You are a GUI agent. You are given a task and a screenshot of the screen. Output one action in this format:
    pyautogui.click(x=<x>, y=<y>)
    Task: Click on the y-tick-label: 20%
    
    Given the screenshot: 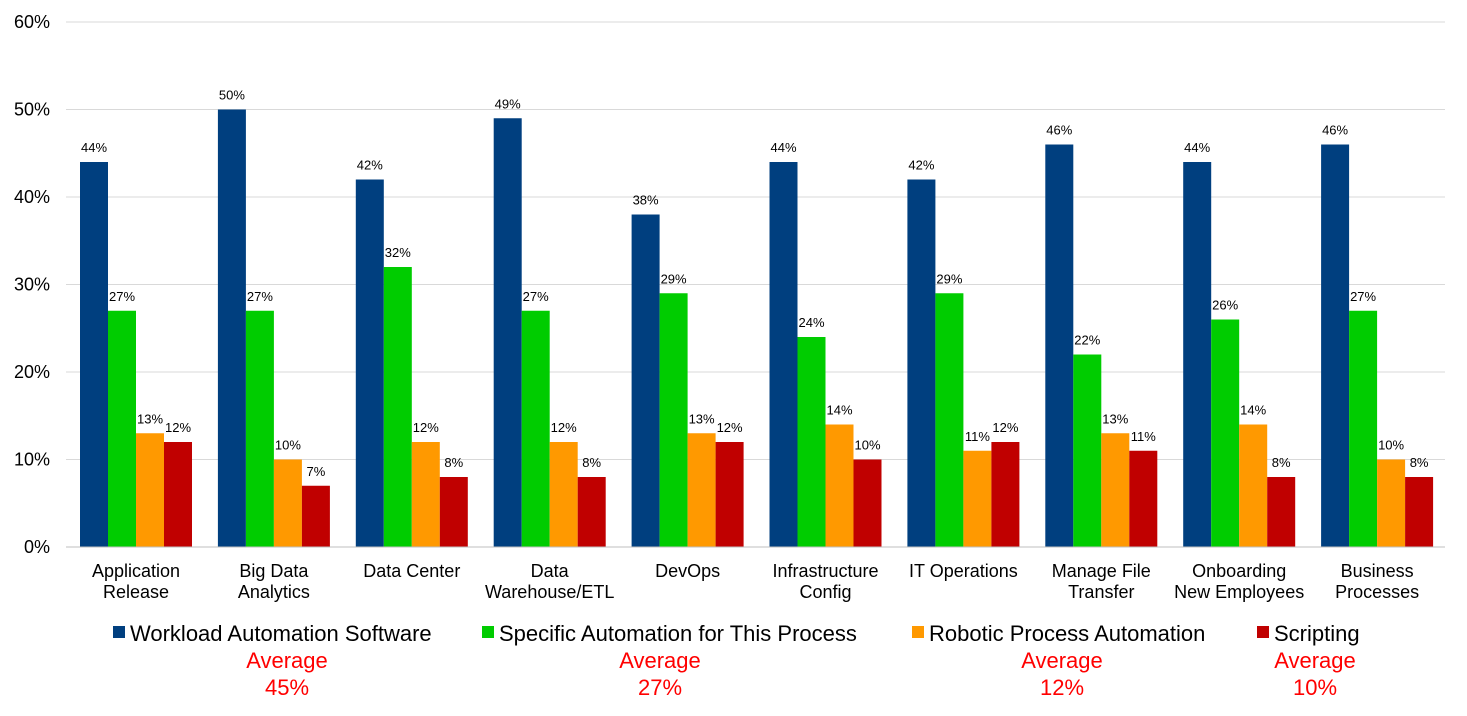 What is the action you would take?
    pyautogui.click(x=32, y=372)
    